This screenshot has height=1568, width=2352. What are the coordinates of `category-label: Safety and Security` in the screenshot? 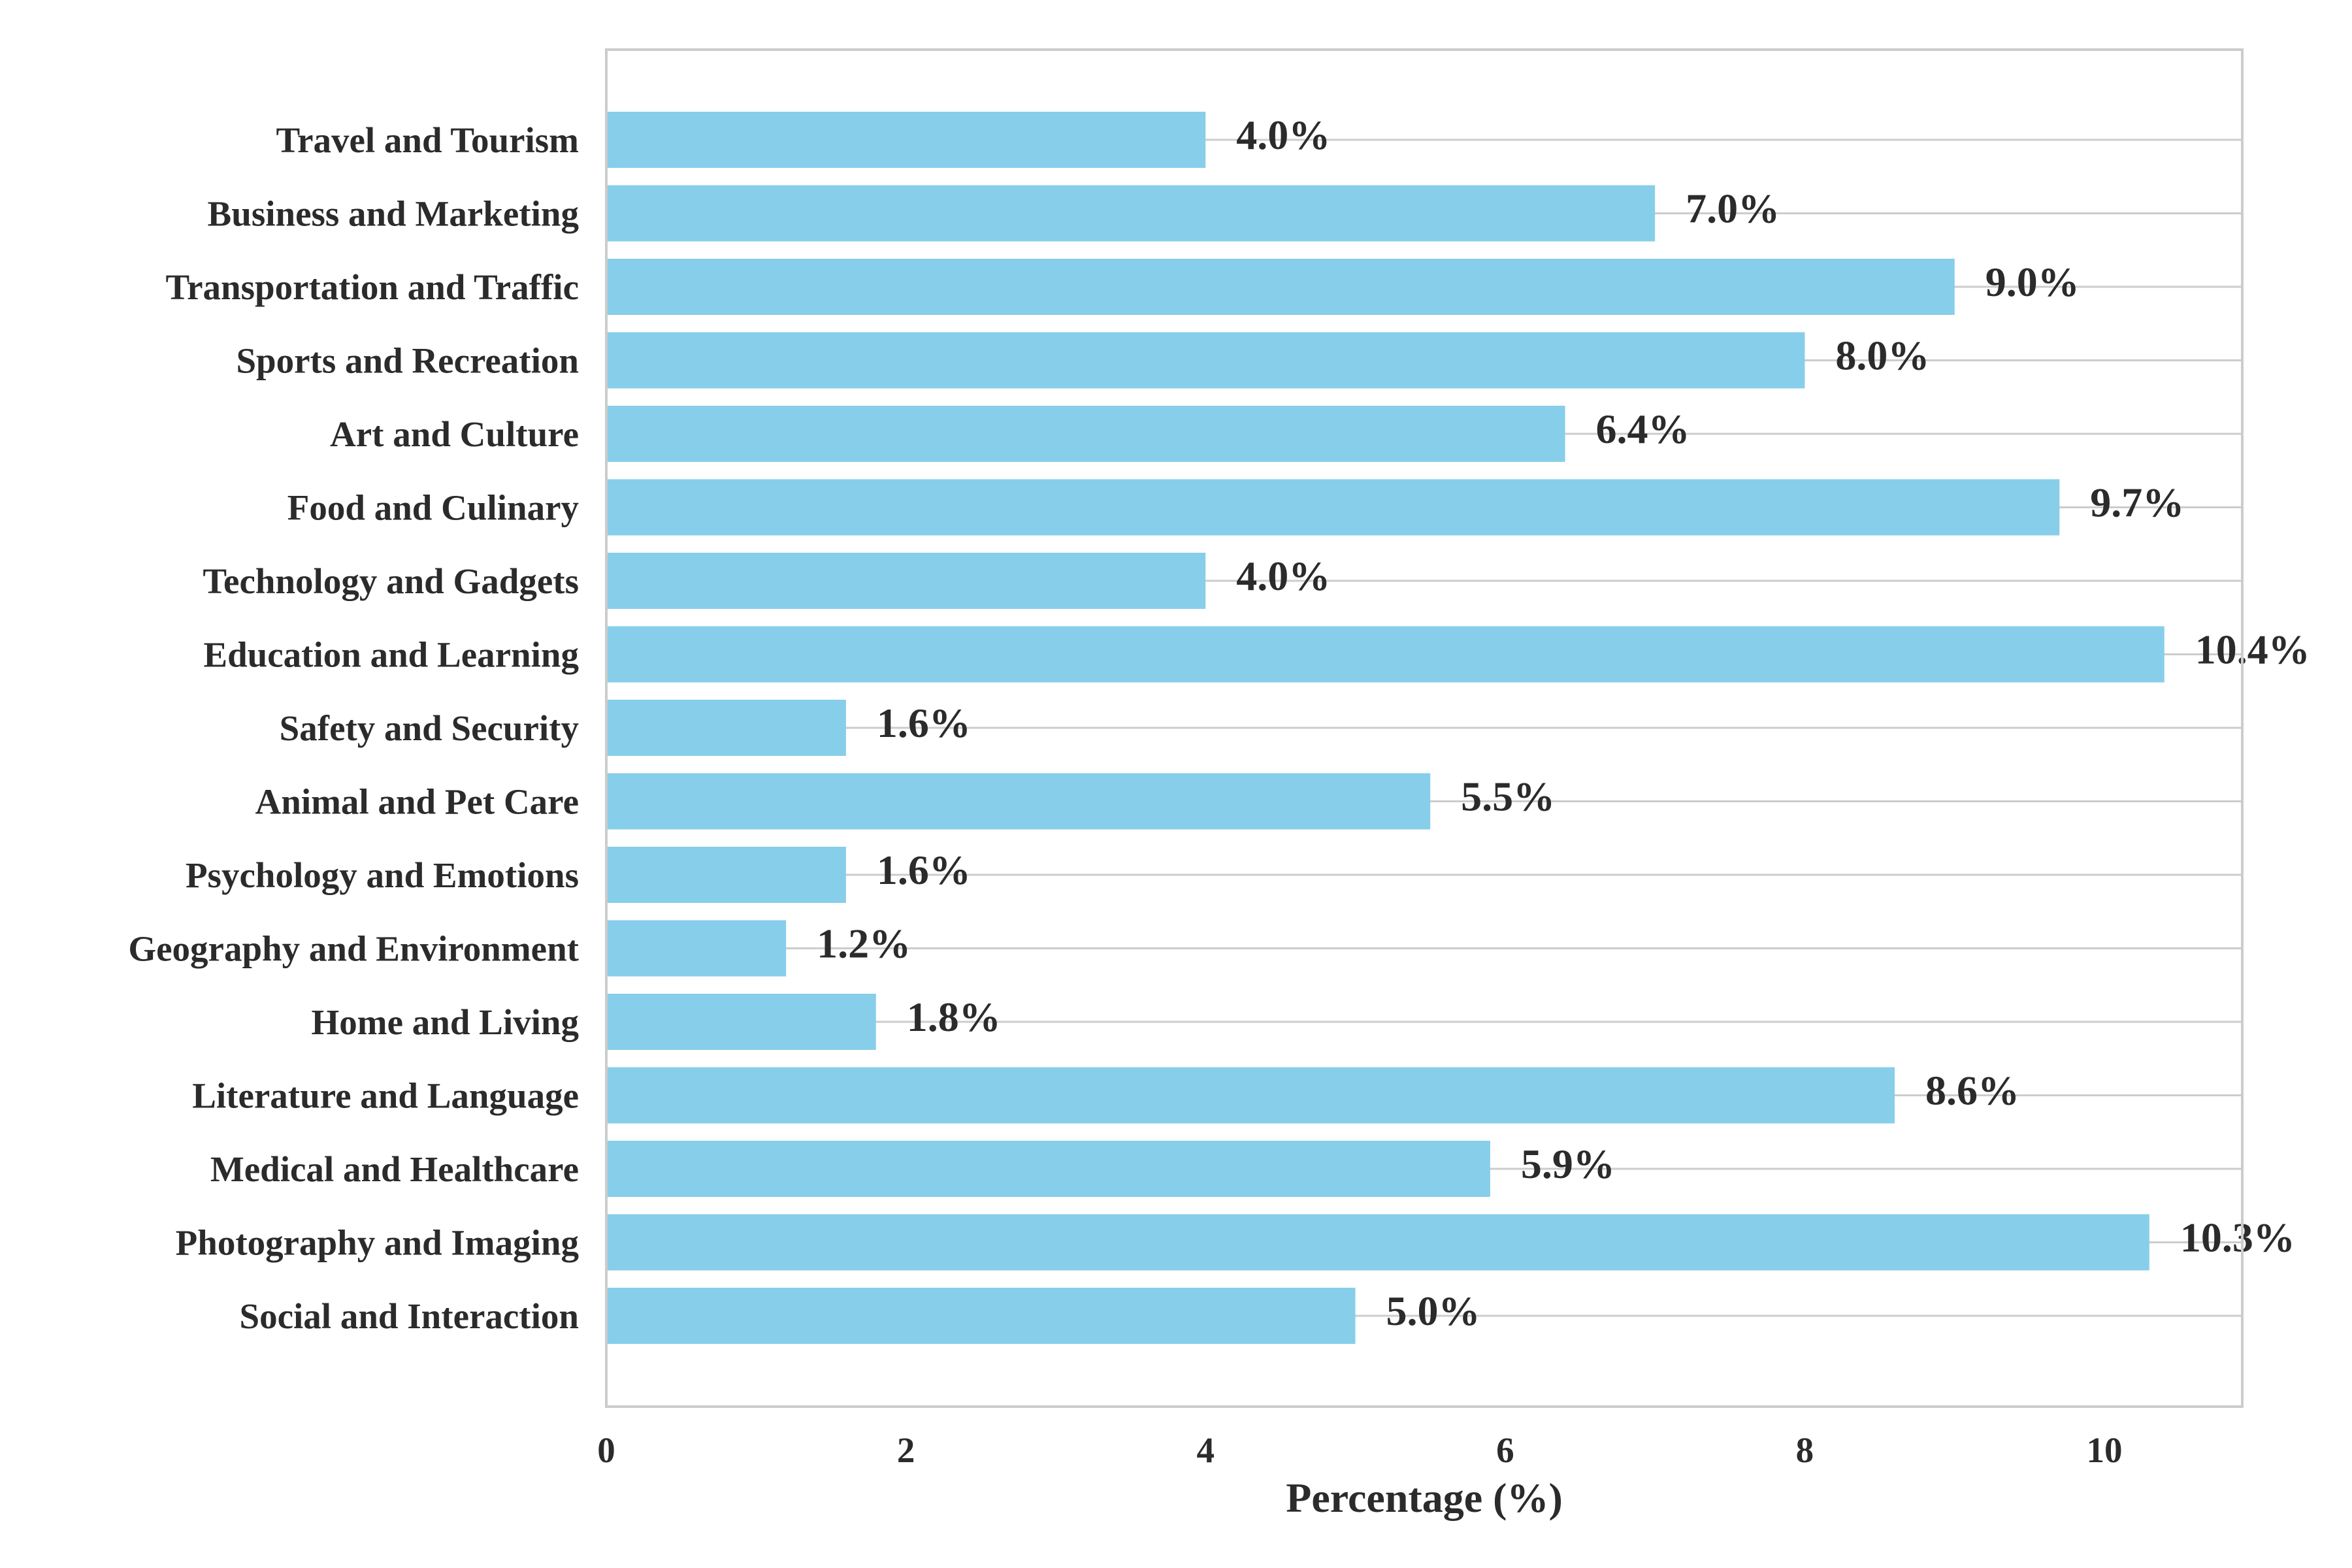 It's located at (429, 728).